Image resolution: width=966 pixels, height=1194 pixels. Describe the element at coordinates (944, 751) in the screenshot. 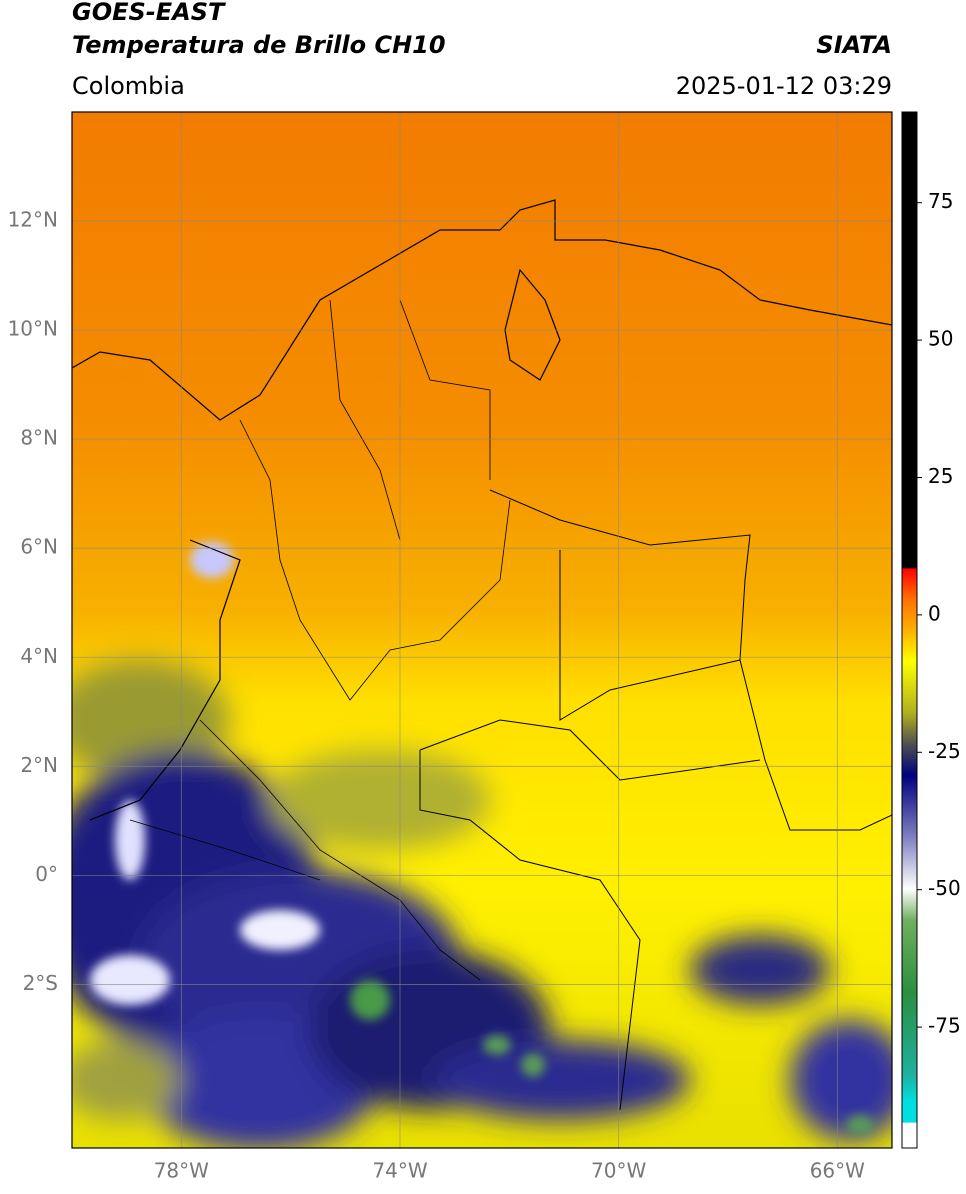

I see `colorbar-tick-label: -25` at that location.